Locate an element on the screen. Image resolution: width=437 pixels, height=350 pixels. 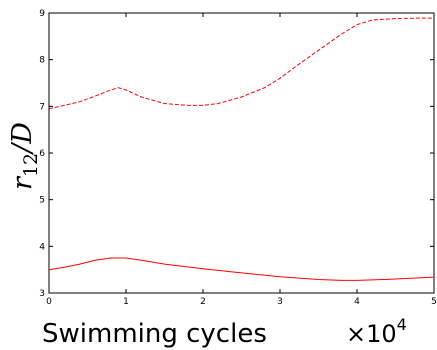
y-tick-label: 9 is located at coordinates (42, 14).